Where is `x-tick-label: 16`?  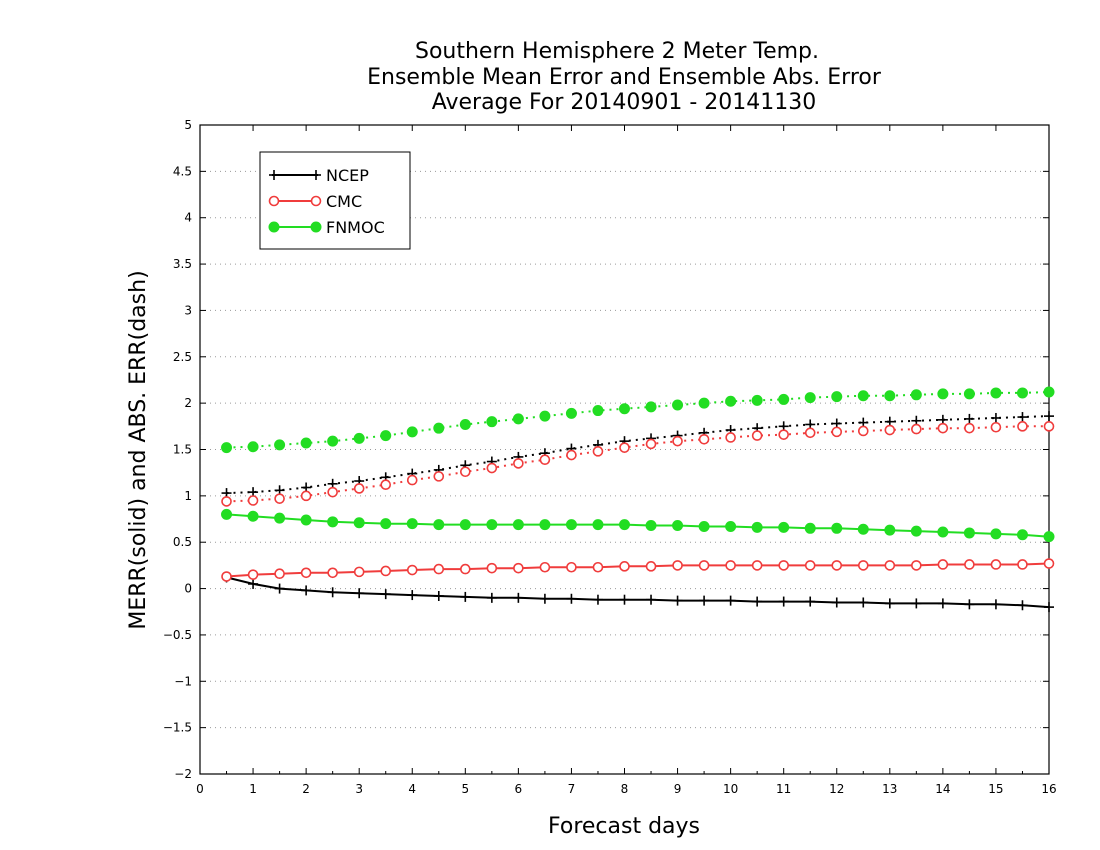
x-tick-label: 16 is located at coordinates (1048, 789).